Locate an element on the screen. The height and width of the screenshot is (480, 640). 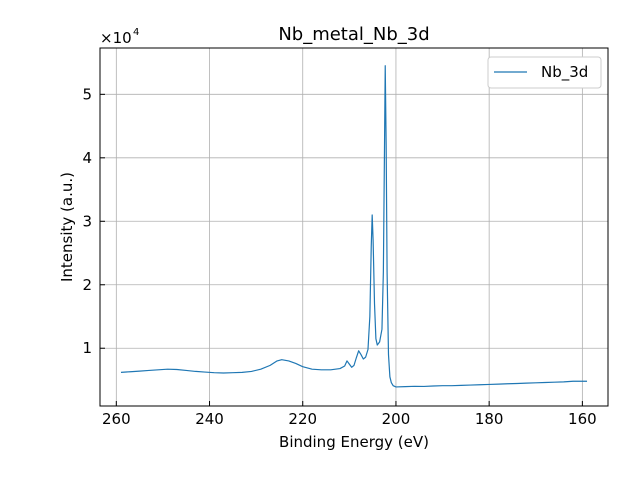
y-axis-label: Intensity (a.u.) is located at coordinates (67, 227).